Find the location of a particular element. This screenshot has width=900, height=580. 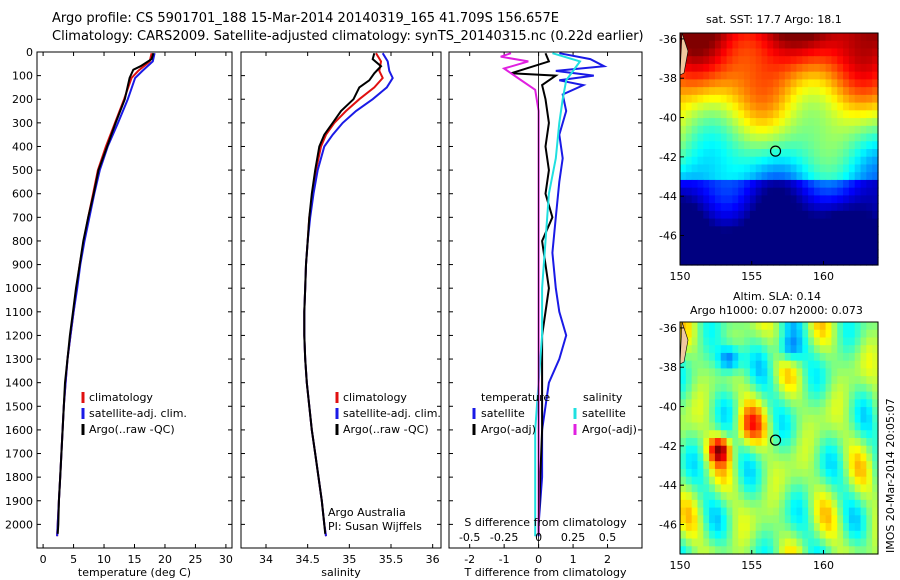

sst-map-argo-marker is located at coordinates (775, 151).